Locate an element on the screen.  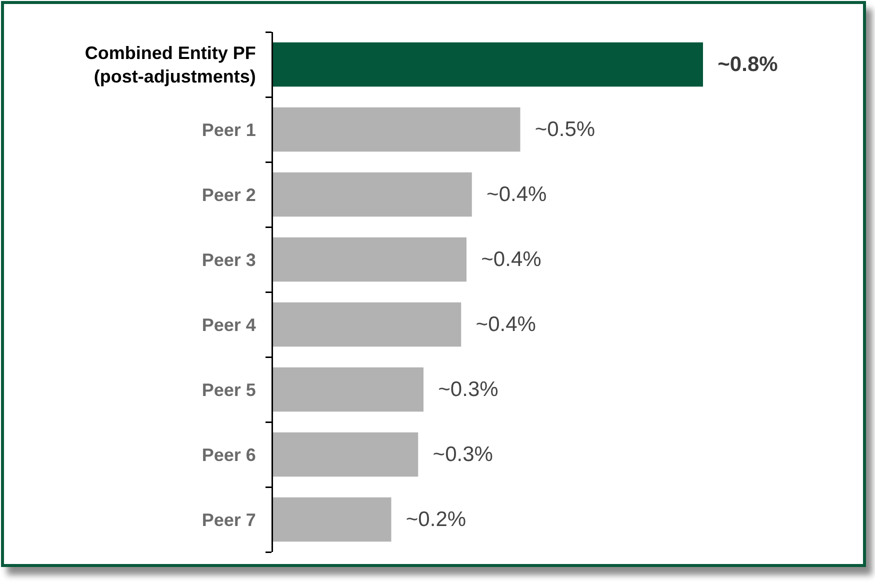
y-tick-label: Peer 7 is located at coordinates (229, 520).